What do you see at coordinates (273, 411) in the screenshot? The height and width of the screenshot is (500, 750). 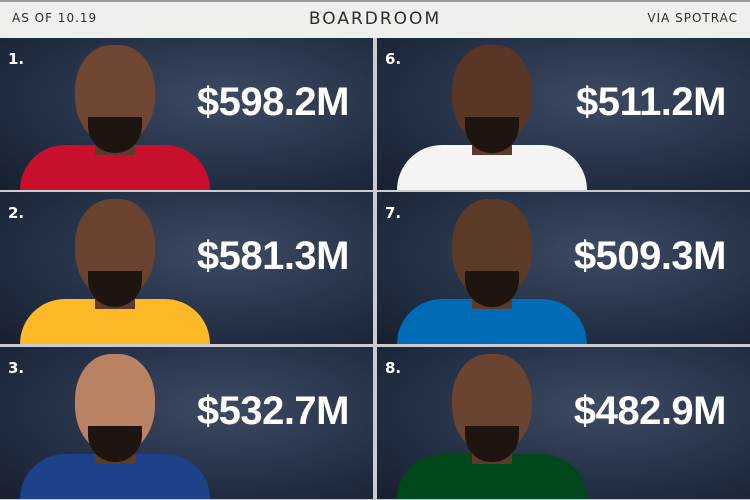 I see `net-worth-amount: $532.7M` at bounding box center [273, 411].